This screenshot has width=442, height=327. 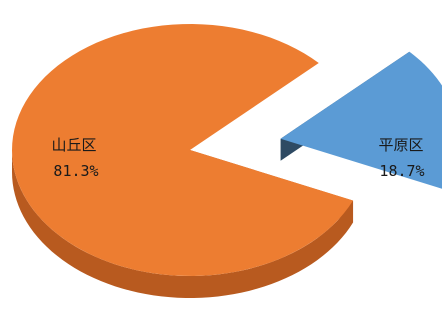 I want to click on pie-labels: 山丘区 81.3% 平原区 18.7%, so click(x=237, y=158).